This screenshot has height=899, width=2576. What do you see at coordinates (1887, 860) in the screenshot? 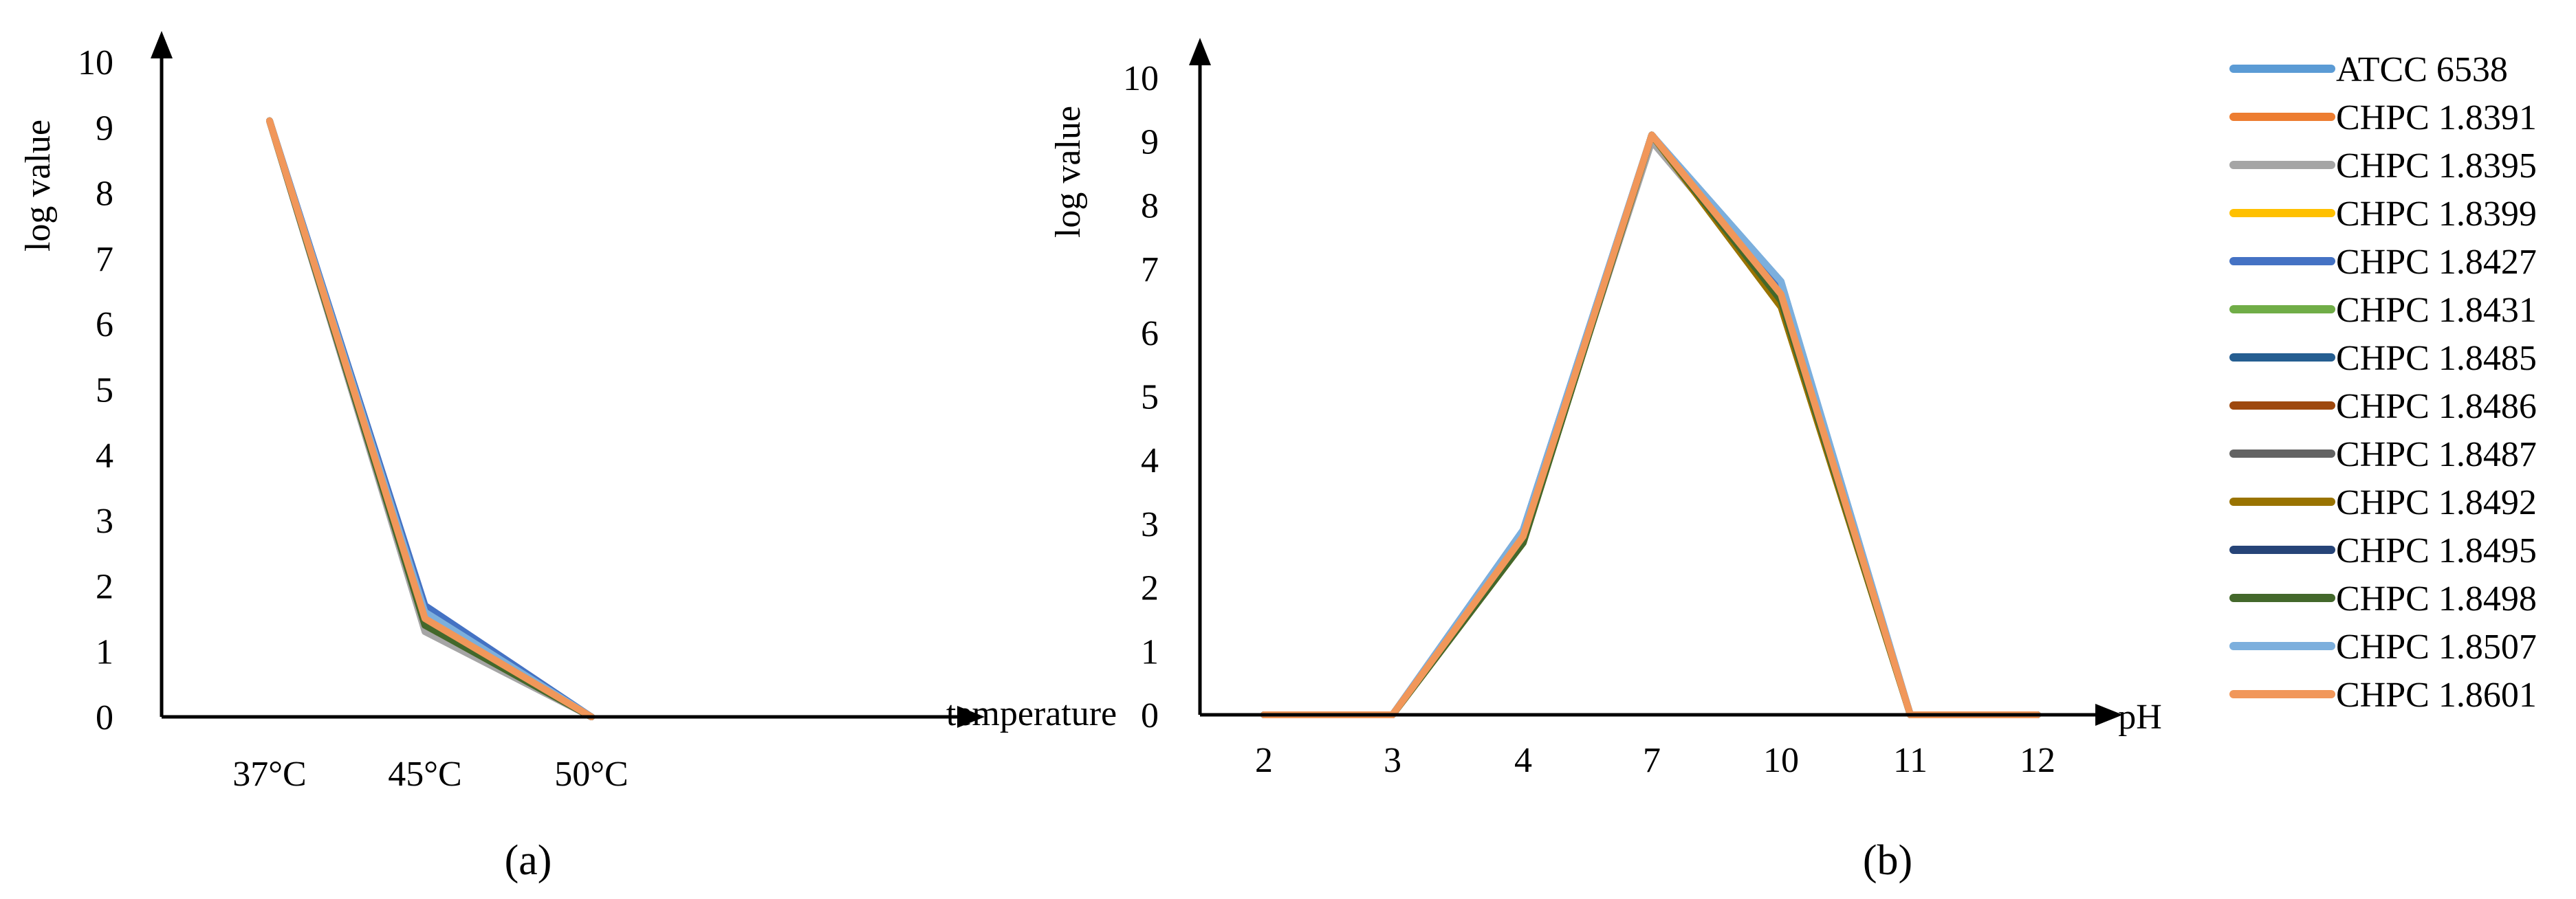
I see `panel-label-b: (b)` at bounding box center [1887, 860].